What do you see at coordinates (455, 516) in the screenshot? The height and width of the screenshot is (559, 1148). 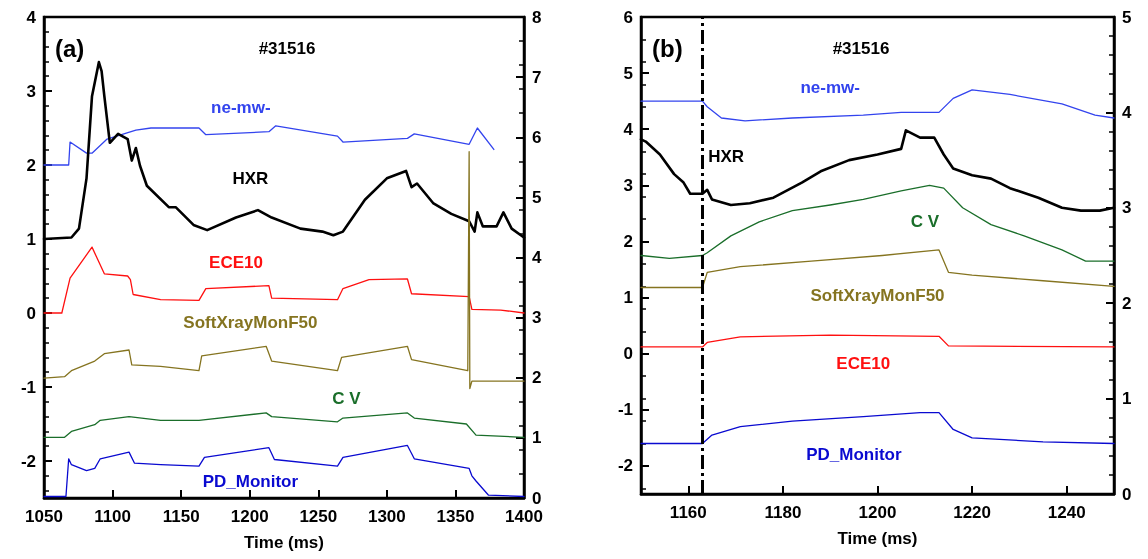 I see `x-tick-label: 1350` at bounding box center [455, 516].